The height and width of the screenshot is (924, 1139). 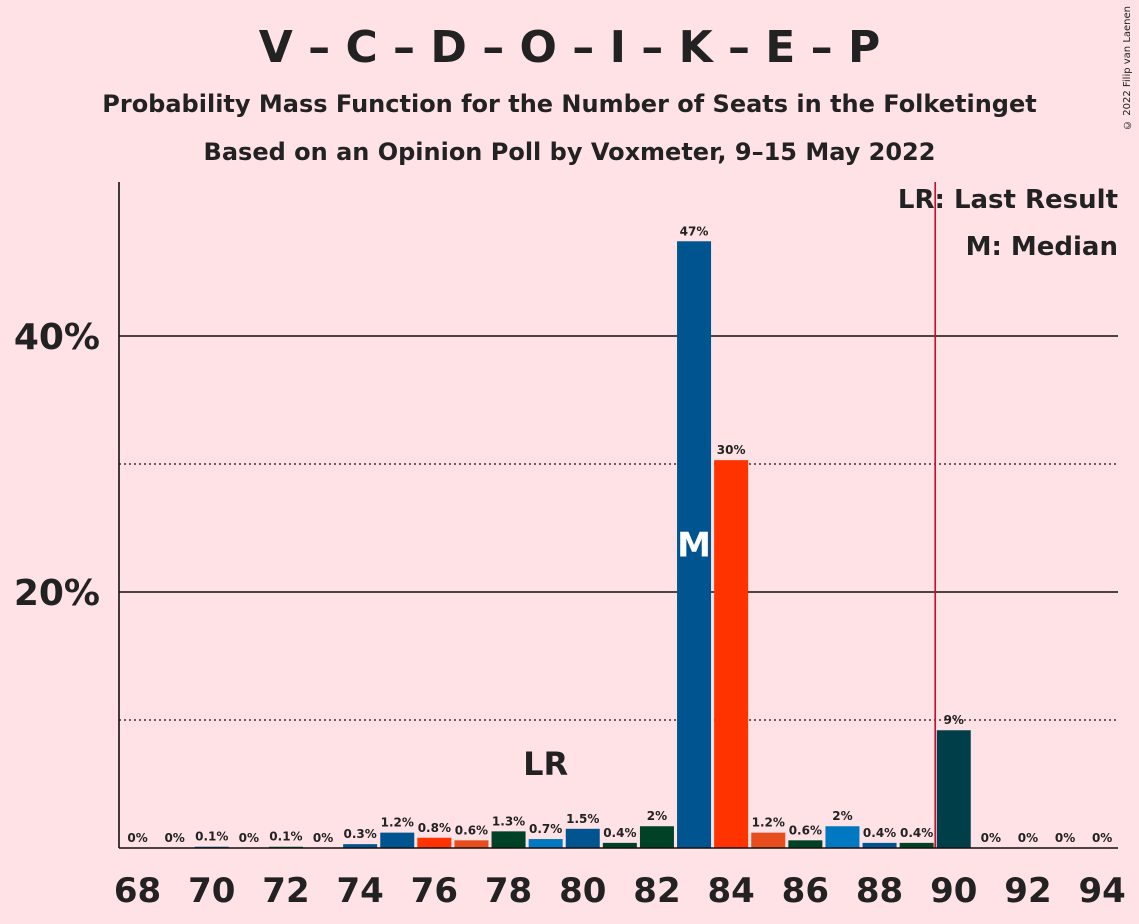 I want to click on x-tick-label: 90, so click(x=953, y=891).